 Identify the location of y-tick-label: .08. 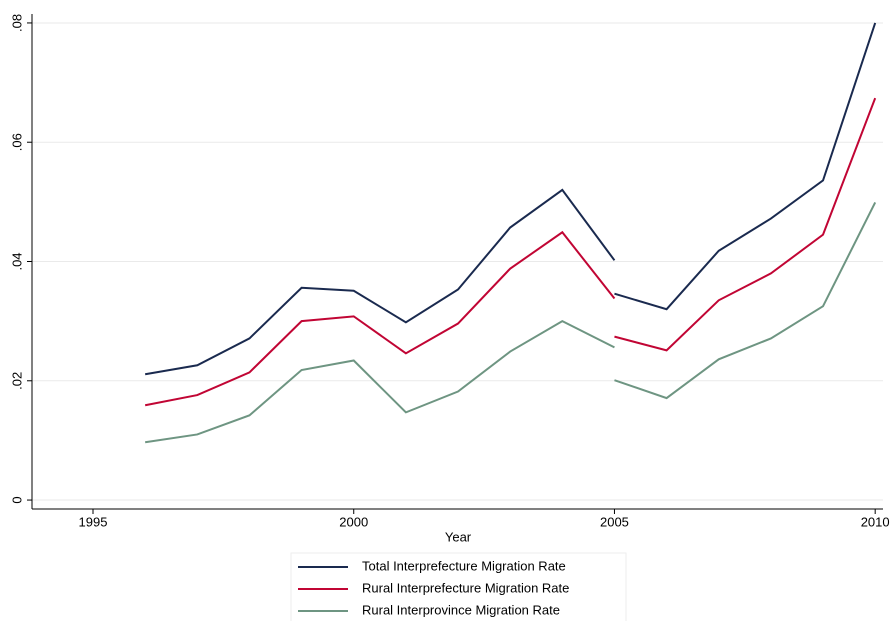
(16, 23).